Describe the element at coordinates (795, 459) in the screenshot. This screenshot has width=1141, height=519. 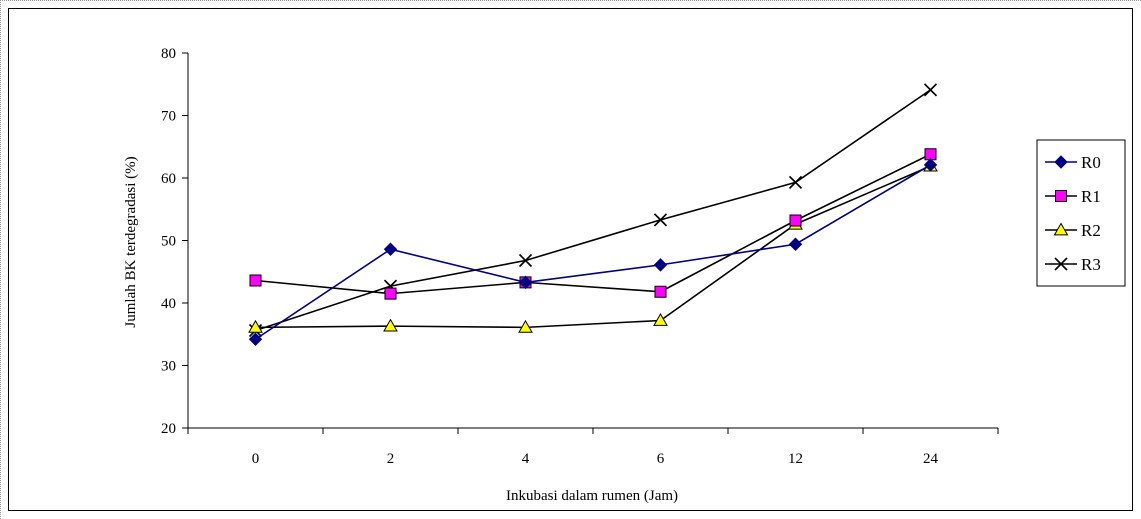
I see `x-tick-label: 12` at that location.